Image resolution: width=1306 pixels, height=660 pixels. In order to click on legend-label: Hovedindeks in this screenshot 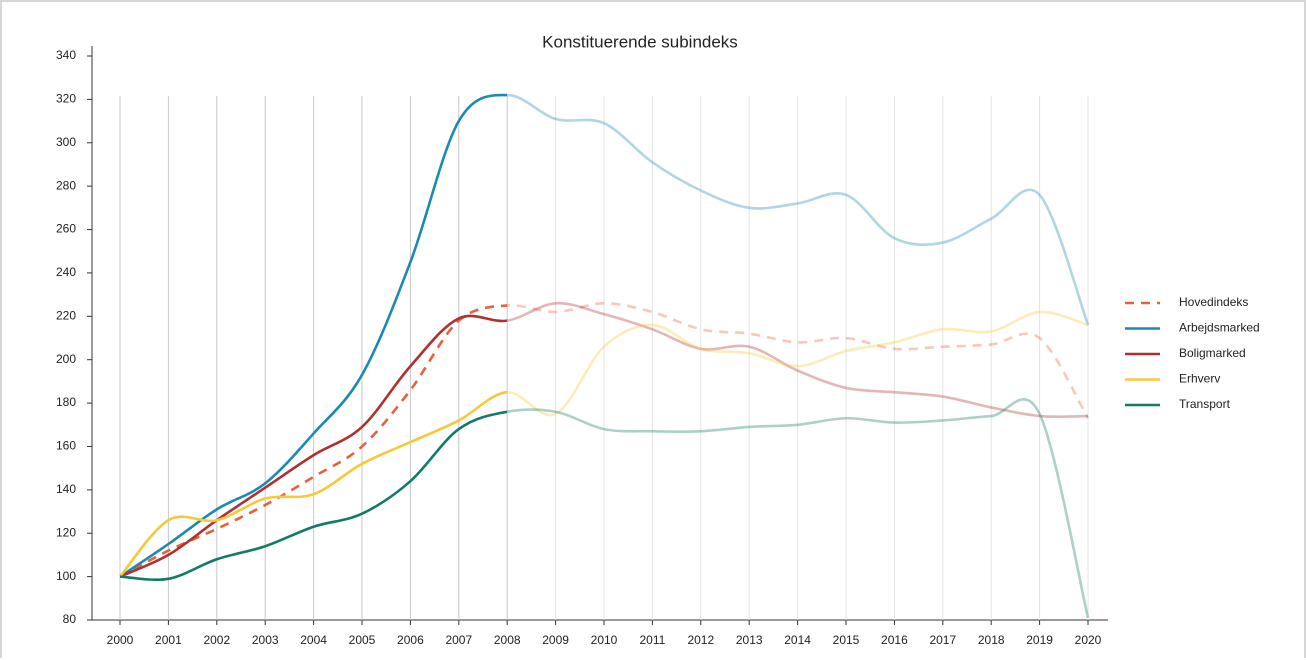, I will do `click(1213, 302)`.